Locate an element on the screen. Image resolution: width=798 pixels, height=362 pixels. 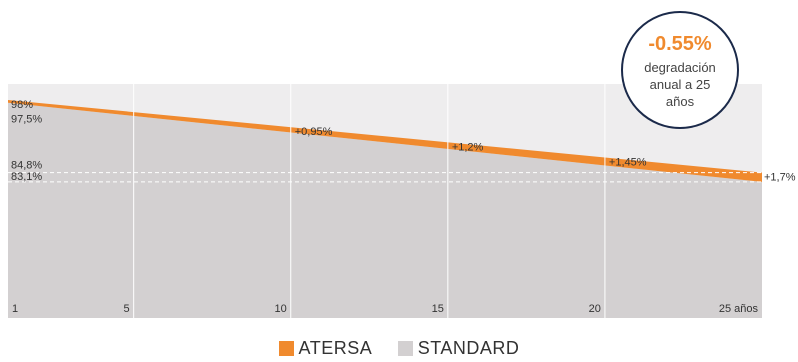
x-tick-label: 10 is located at coordinates (281, 309).